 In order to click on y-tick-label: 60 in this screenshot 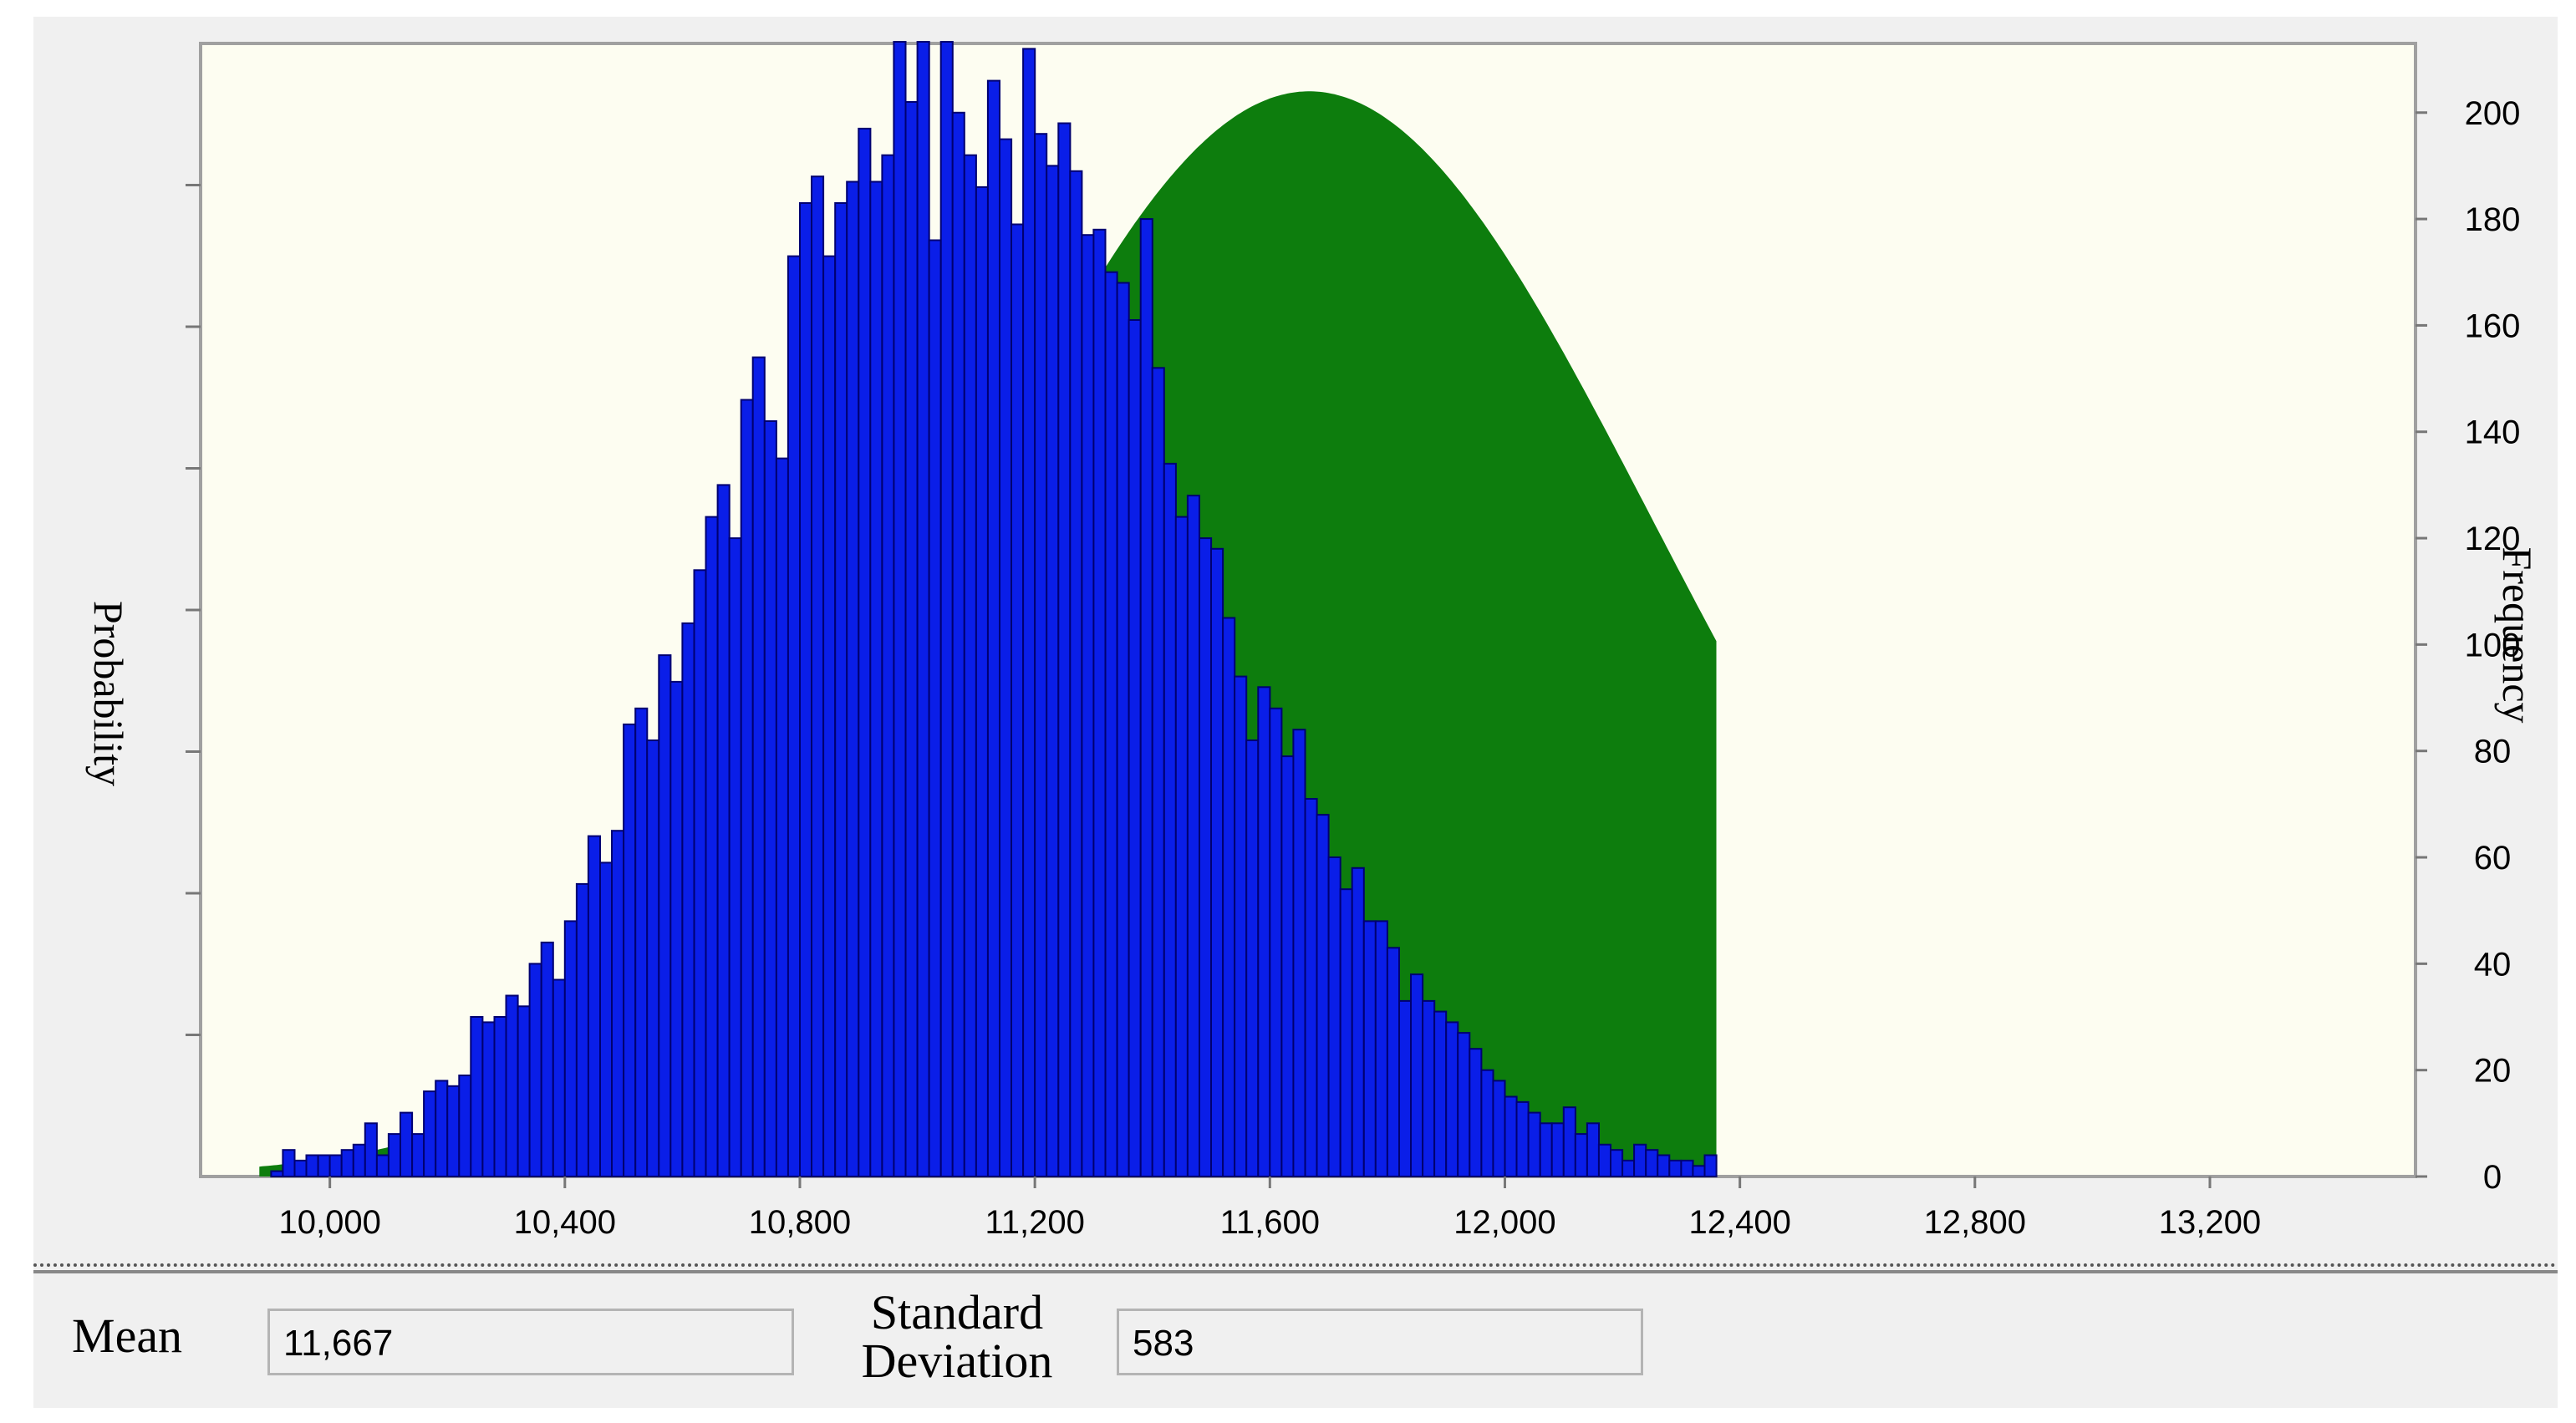, I will do `click(2493, 858)`.